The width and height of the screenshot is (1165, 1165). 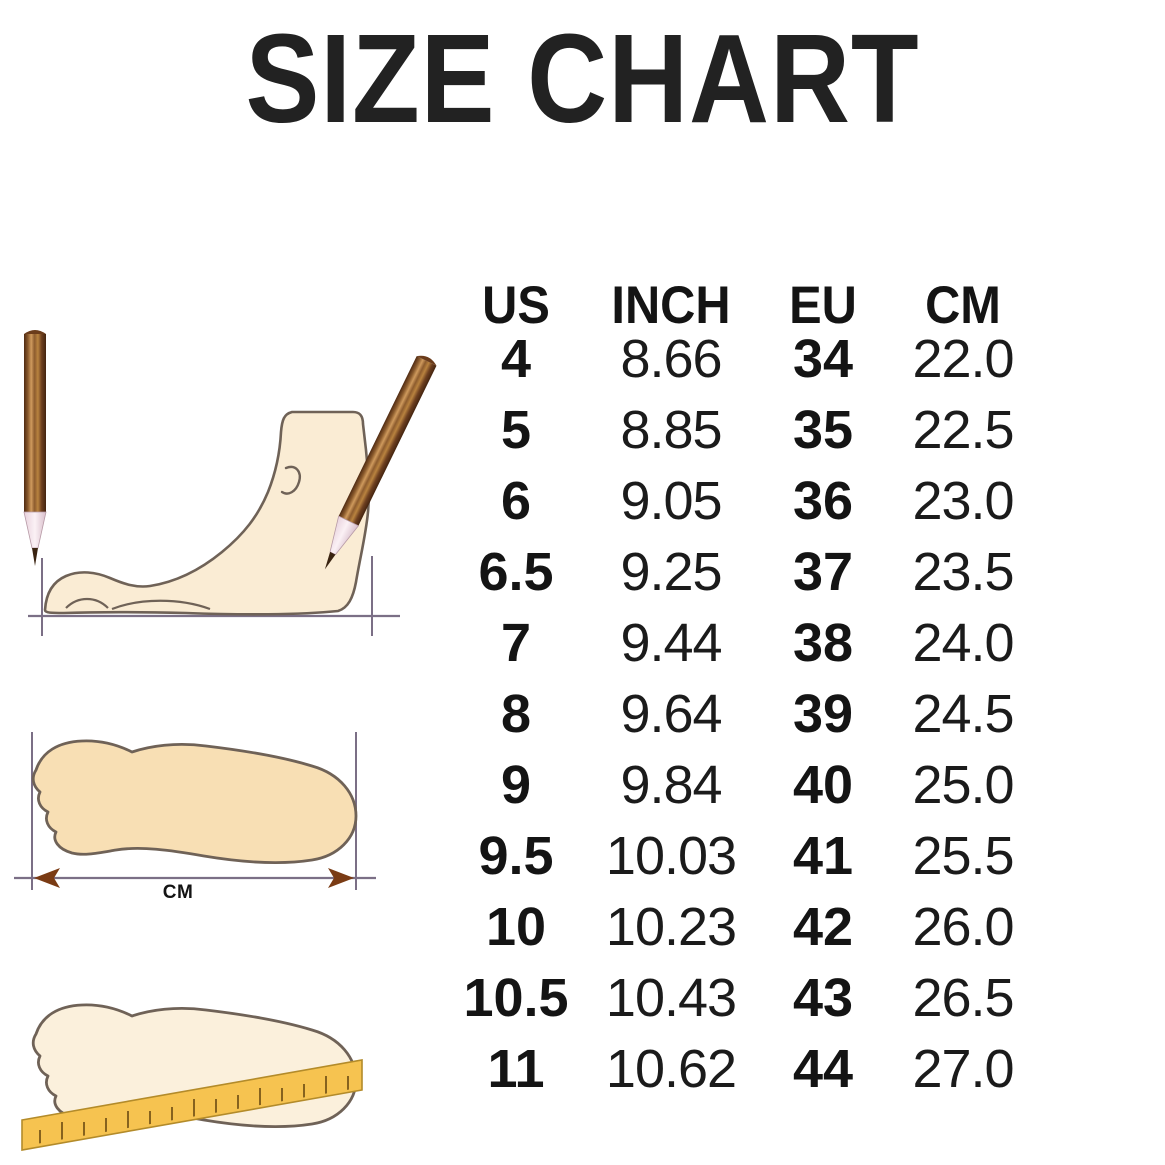 What do you see at coordinates (782, 284) in the screenshot?
I see `table-header-row: US INCH EU CM` at bounding box center [782, 284].